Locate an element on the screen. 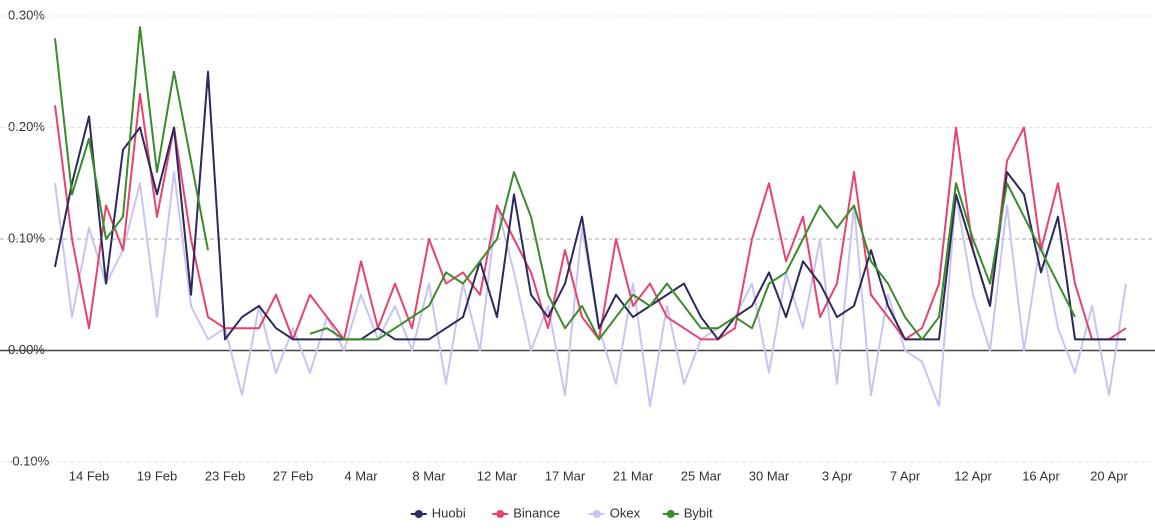 The height and width of the screenshot is (532, 1155). legend-item: Huobi is located at coordinates (438, 512).